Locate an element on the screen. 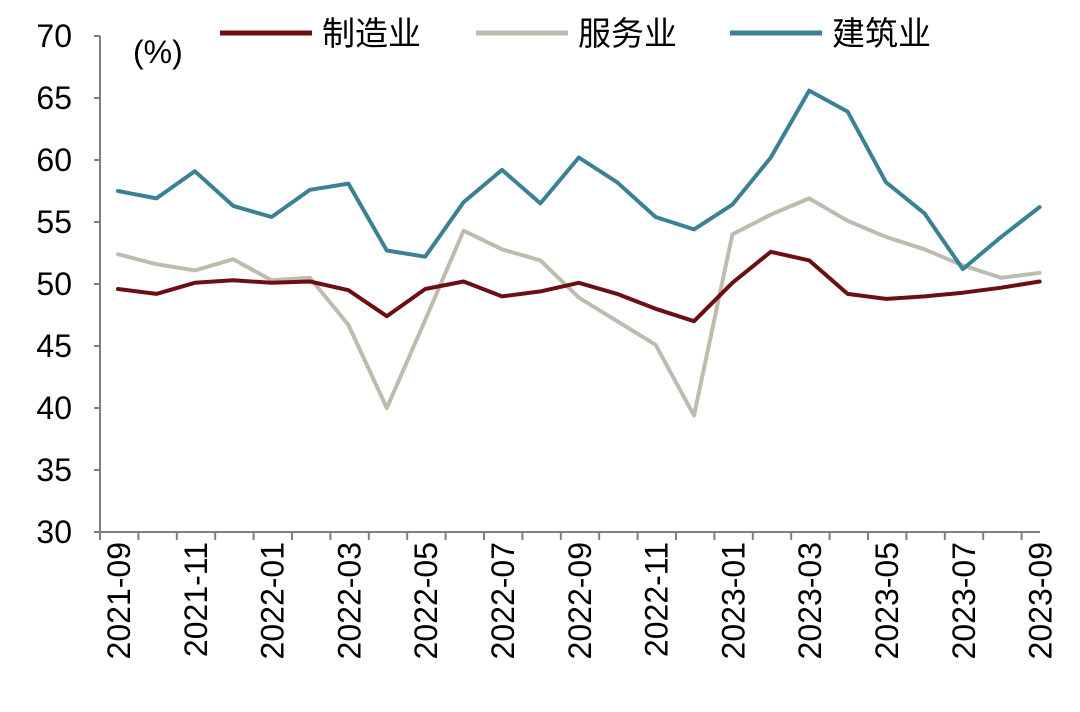 Image resolution: width=1080 pixels, height=712 pixels. x-tick-label: 2022-03 is located at coordinates (349, 600).